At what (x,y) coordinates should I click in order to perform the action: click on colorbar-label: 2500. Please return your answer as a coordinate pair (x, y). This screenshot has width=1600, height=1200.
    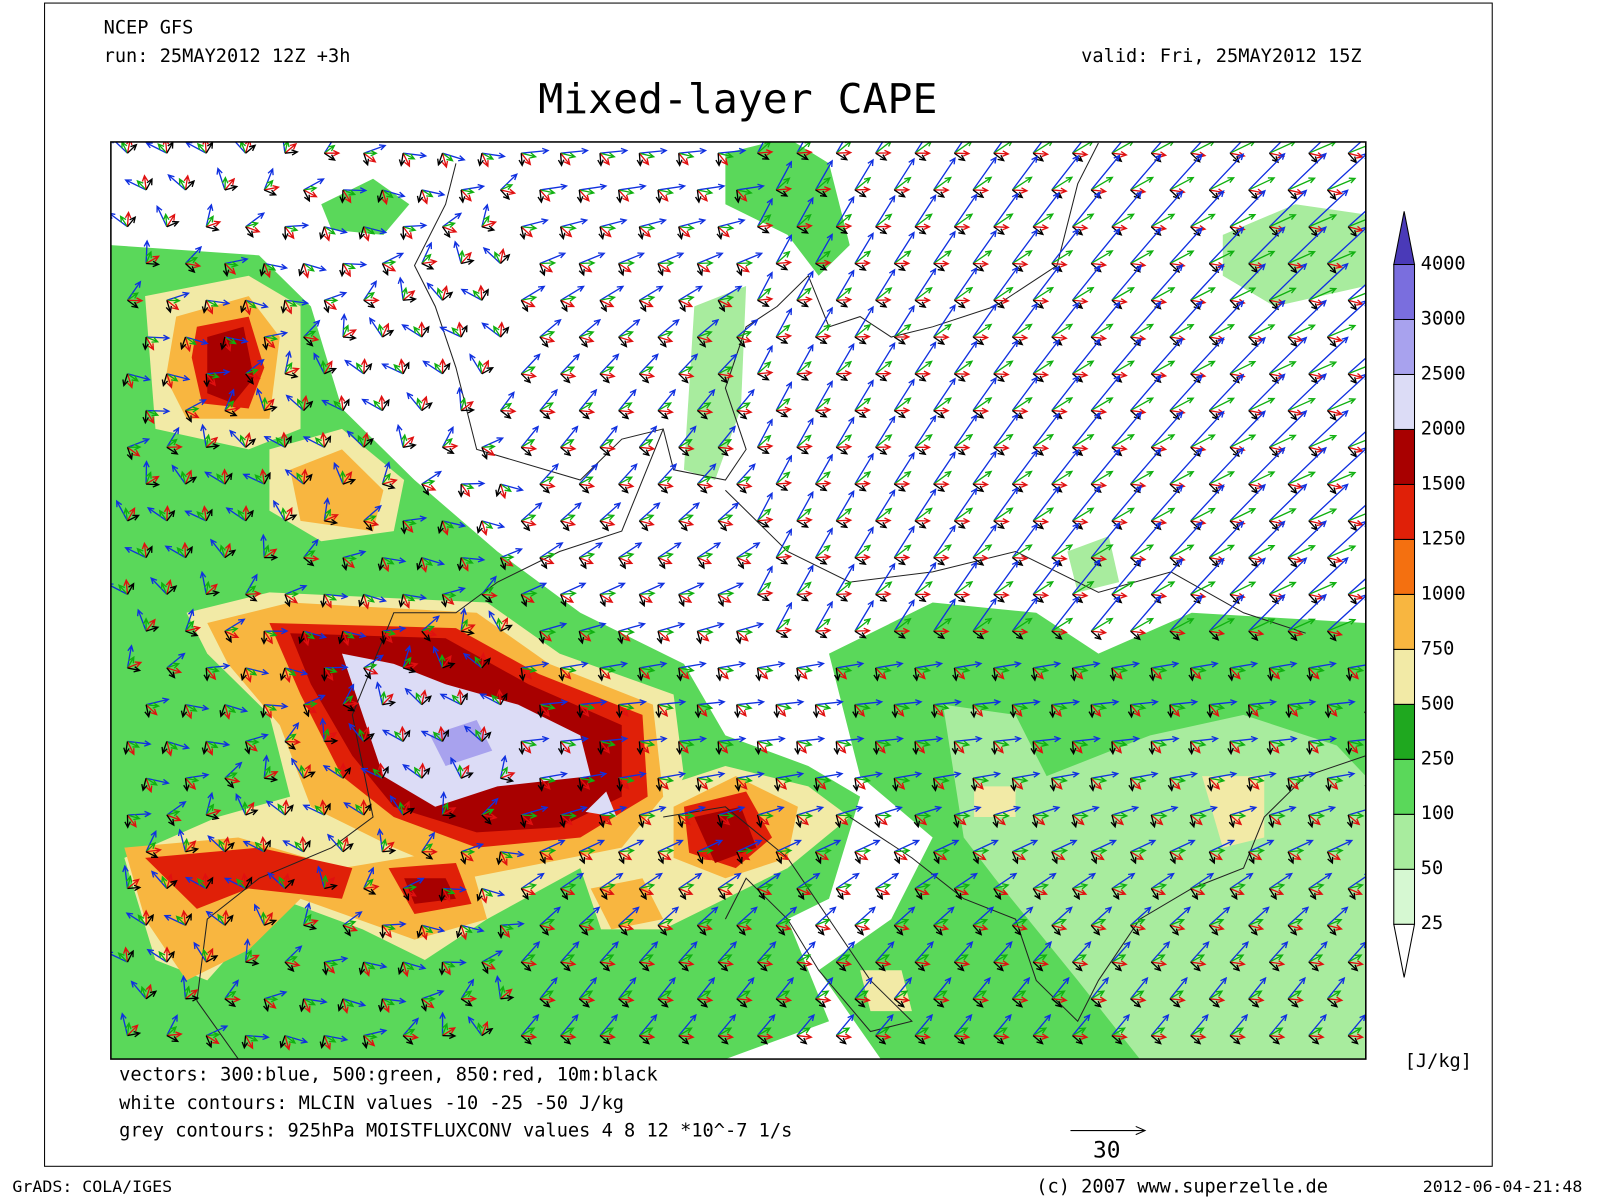
    Looking at the image, I should click on (1443, 374).